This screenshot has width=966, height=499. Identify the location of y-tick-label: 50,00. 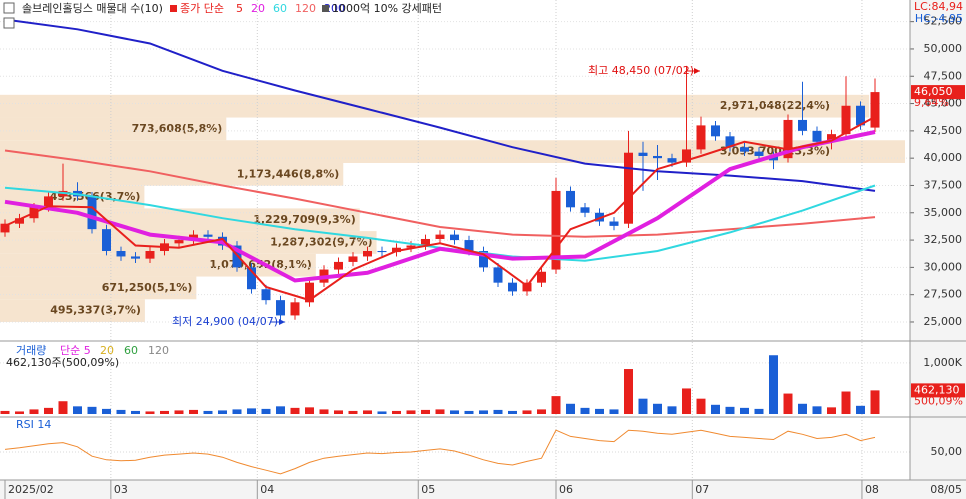
(947, 451).